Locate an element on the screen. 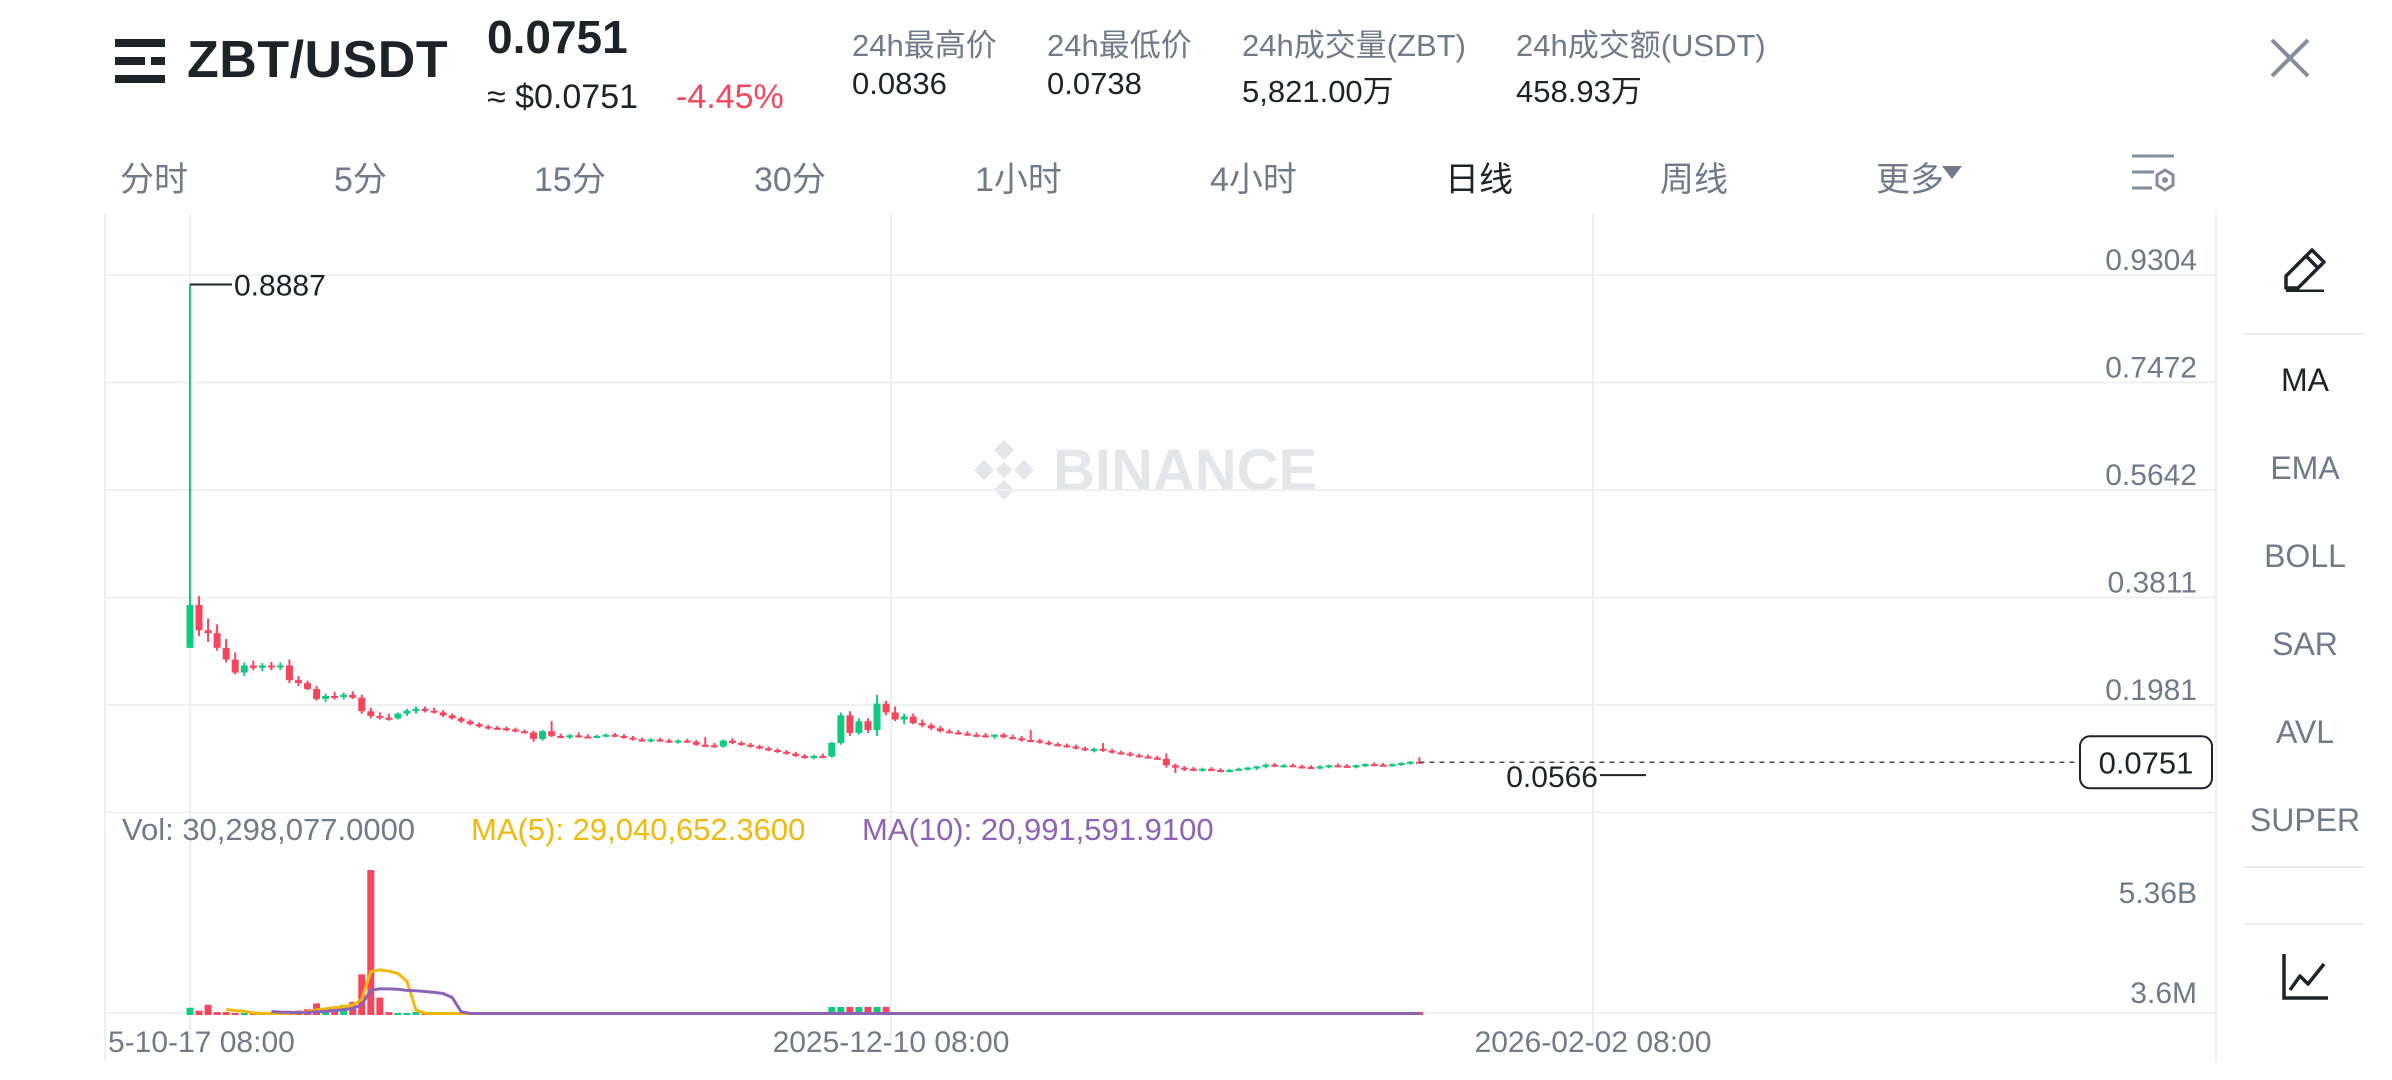  indicator-super: SUPER is located at coordinates (2305, 820).